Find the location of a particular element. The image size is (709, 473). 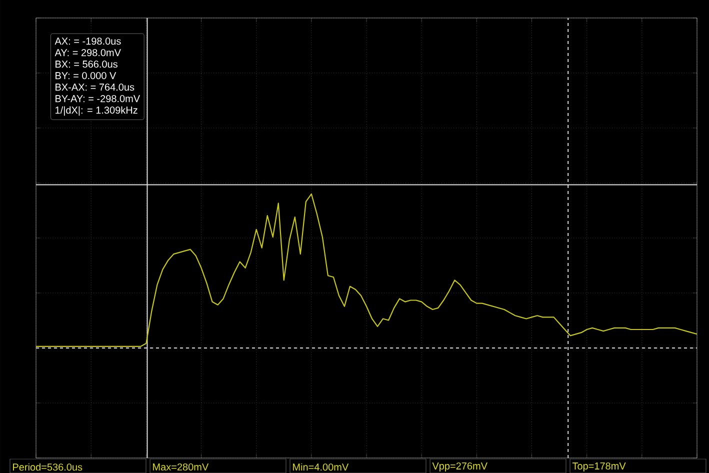

text: BY: = 0.000 V is located at coordinates (86, 76).